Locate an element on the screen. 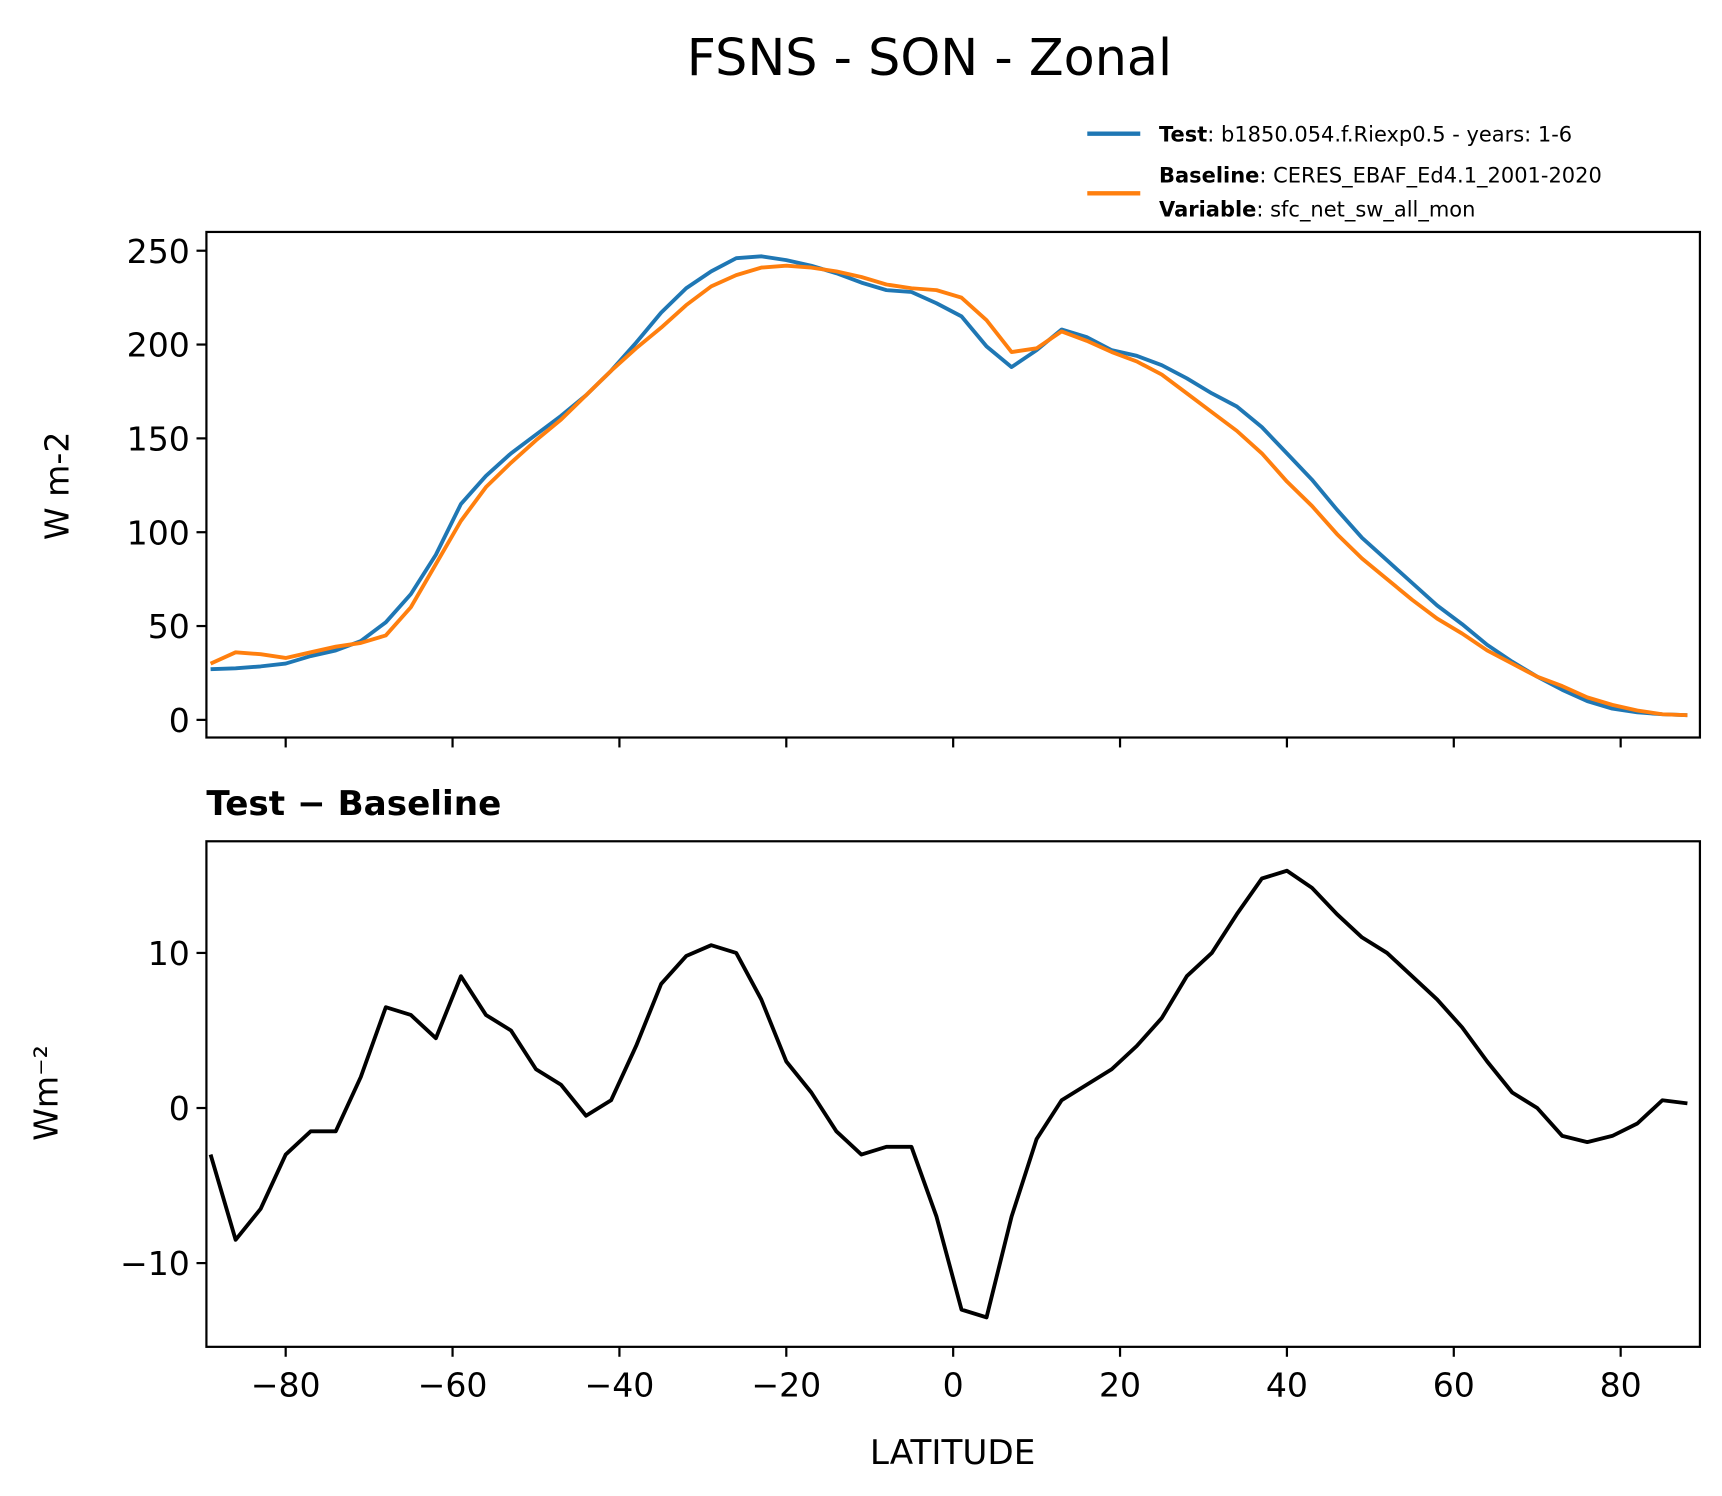 Image resolution: width=1722 pixels, height=1496 pixels. legend-detail: : CERES_EBAF_Ed4.1_2001-2020 is located at coordinates (1430, 175).